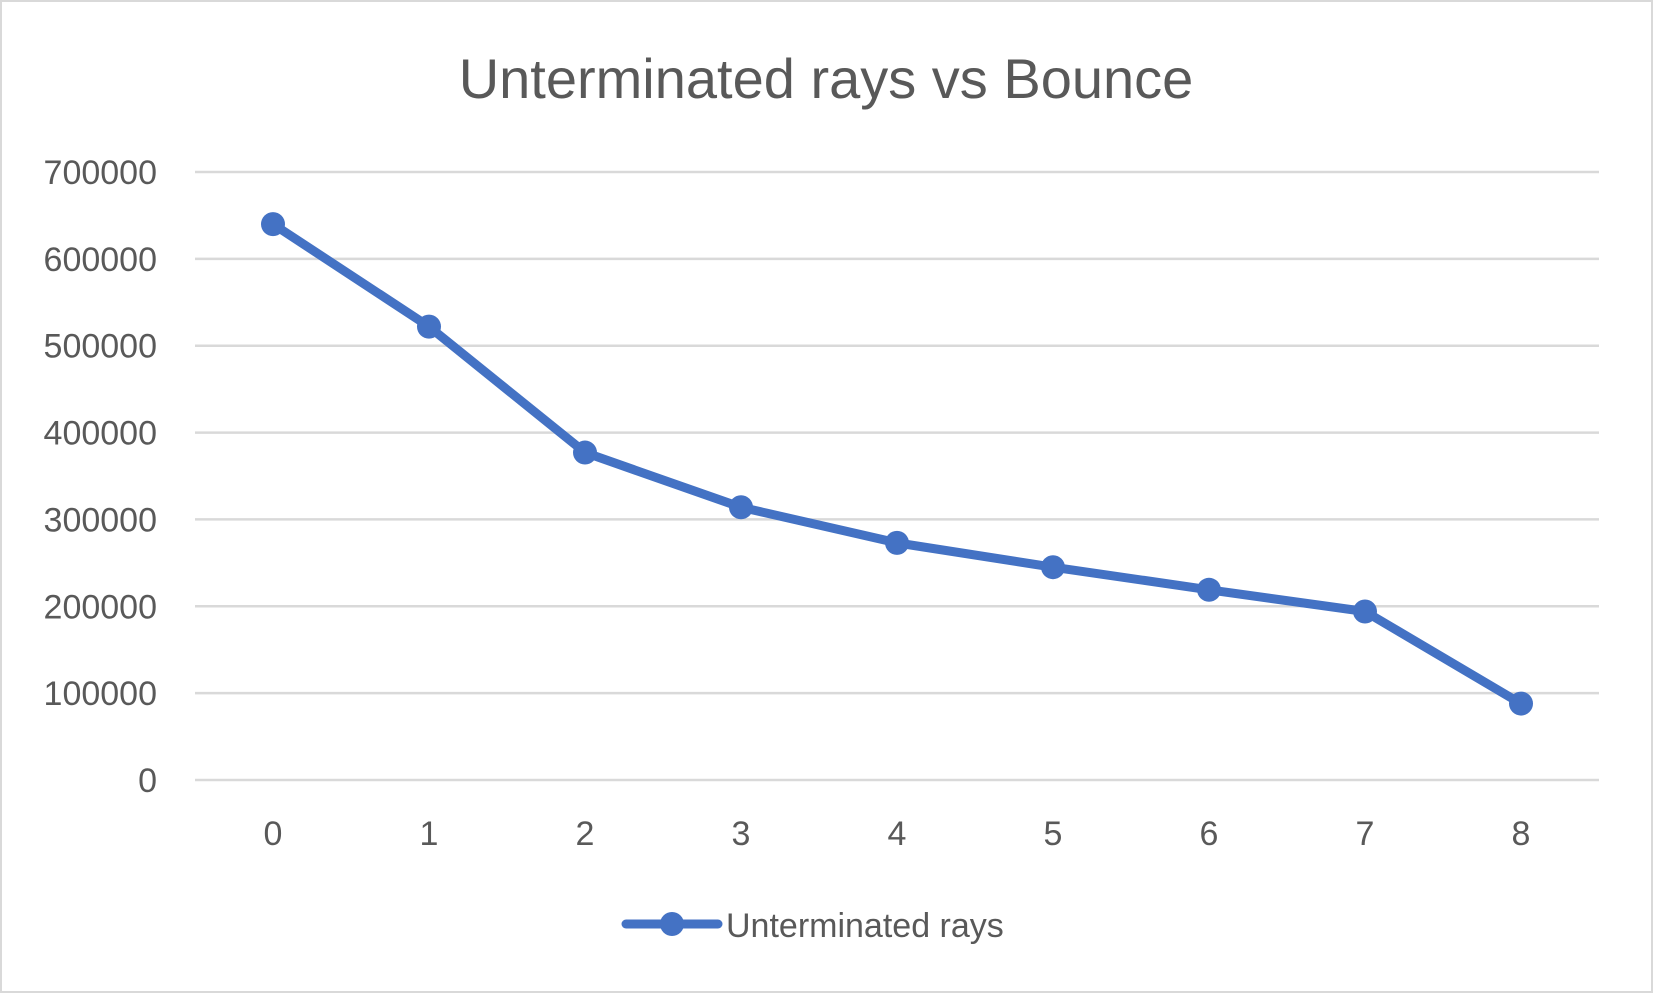 The width and height of the screenshot is (1653, 993). Describe the element at coordinates (672, 924) in the screenshot. I see `legend-swatch-marker` at that location.